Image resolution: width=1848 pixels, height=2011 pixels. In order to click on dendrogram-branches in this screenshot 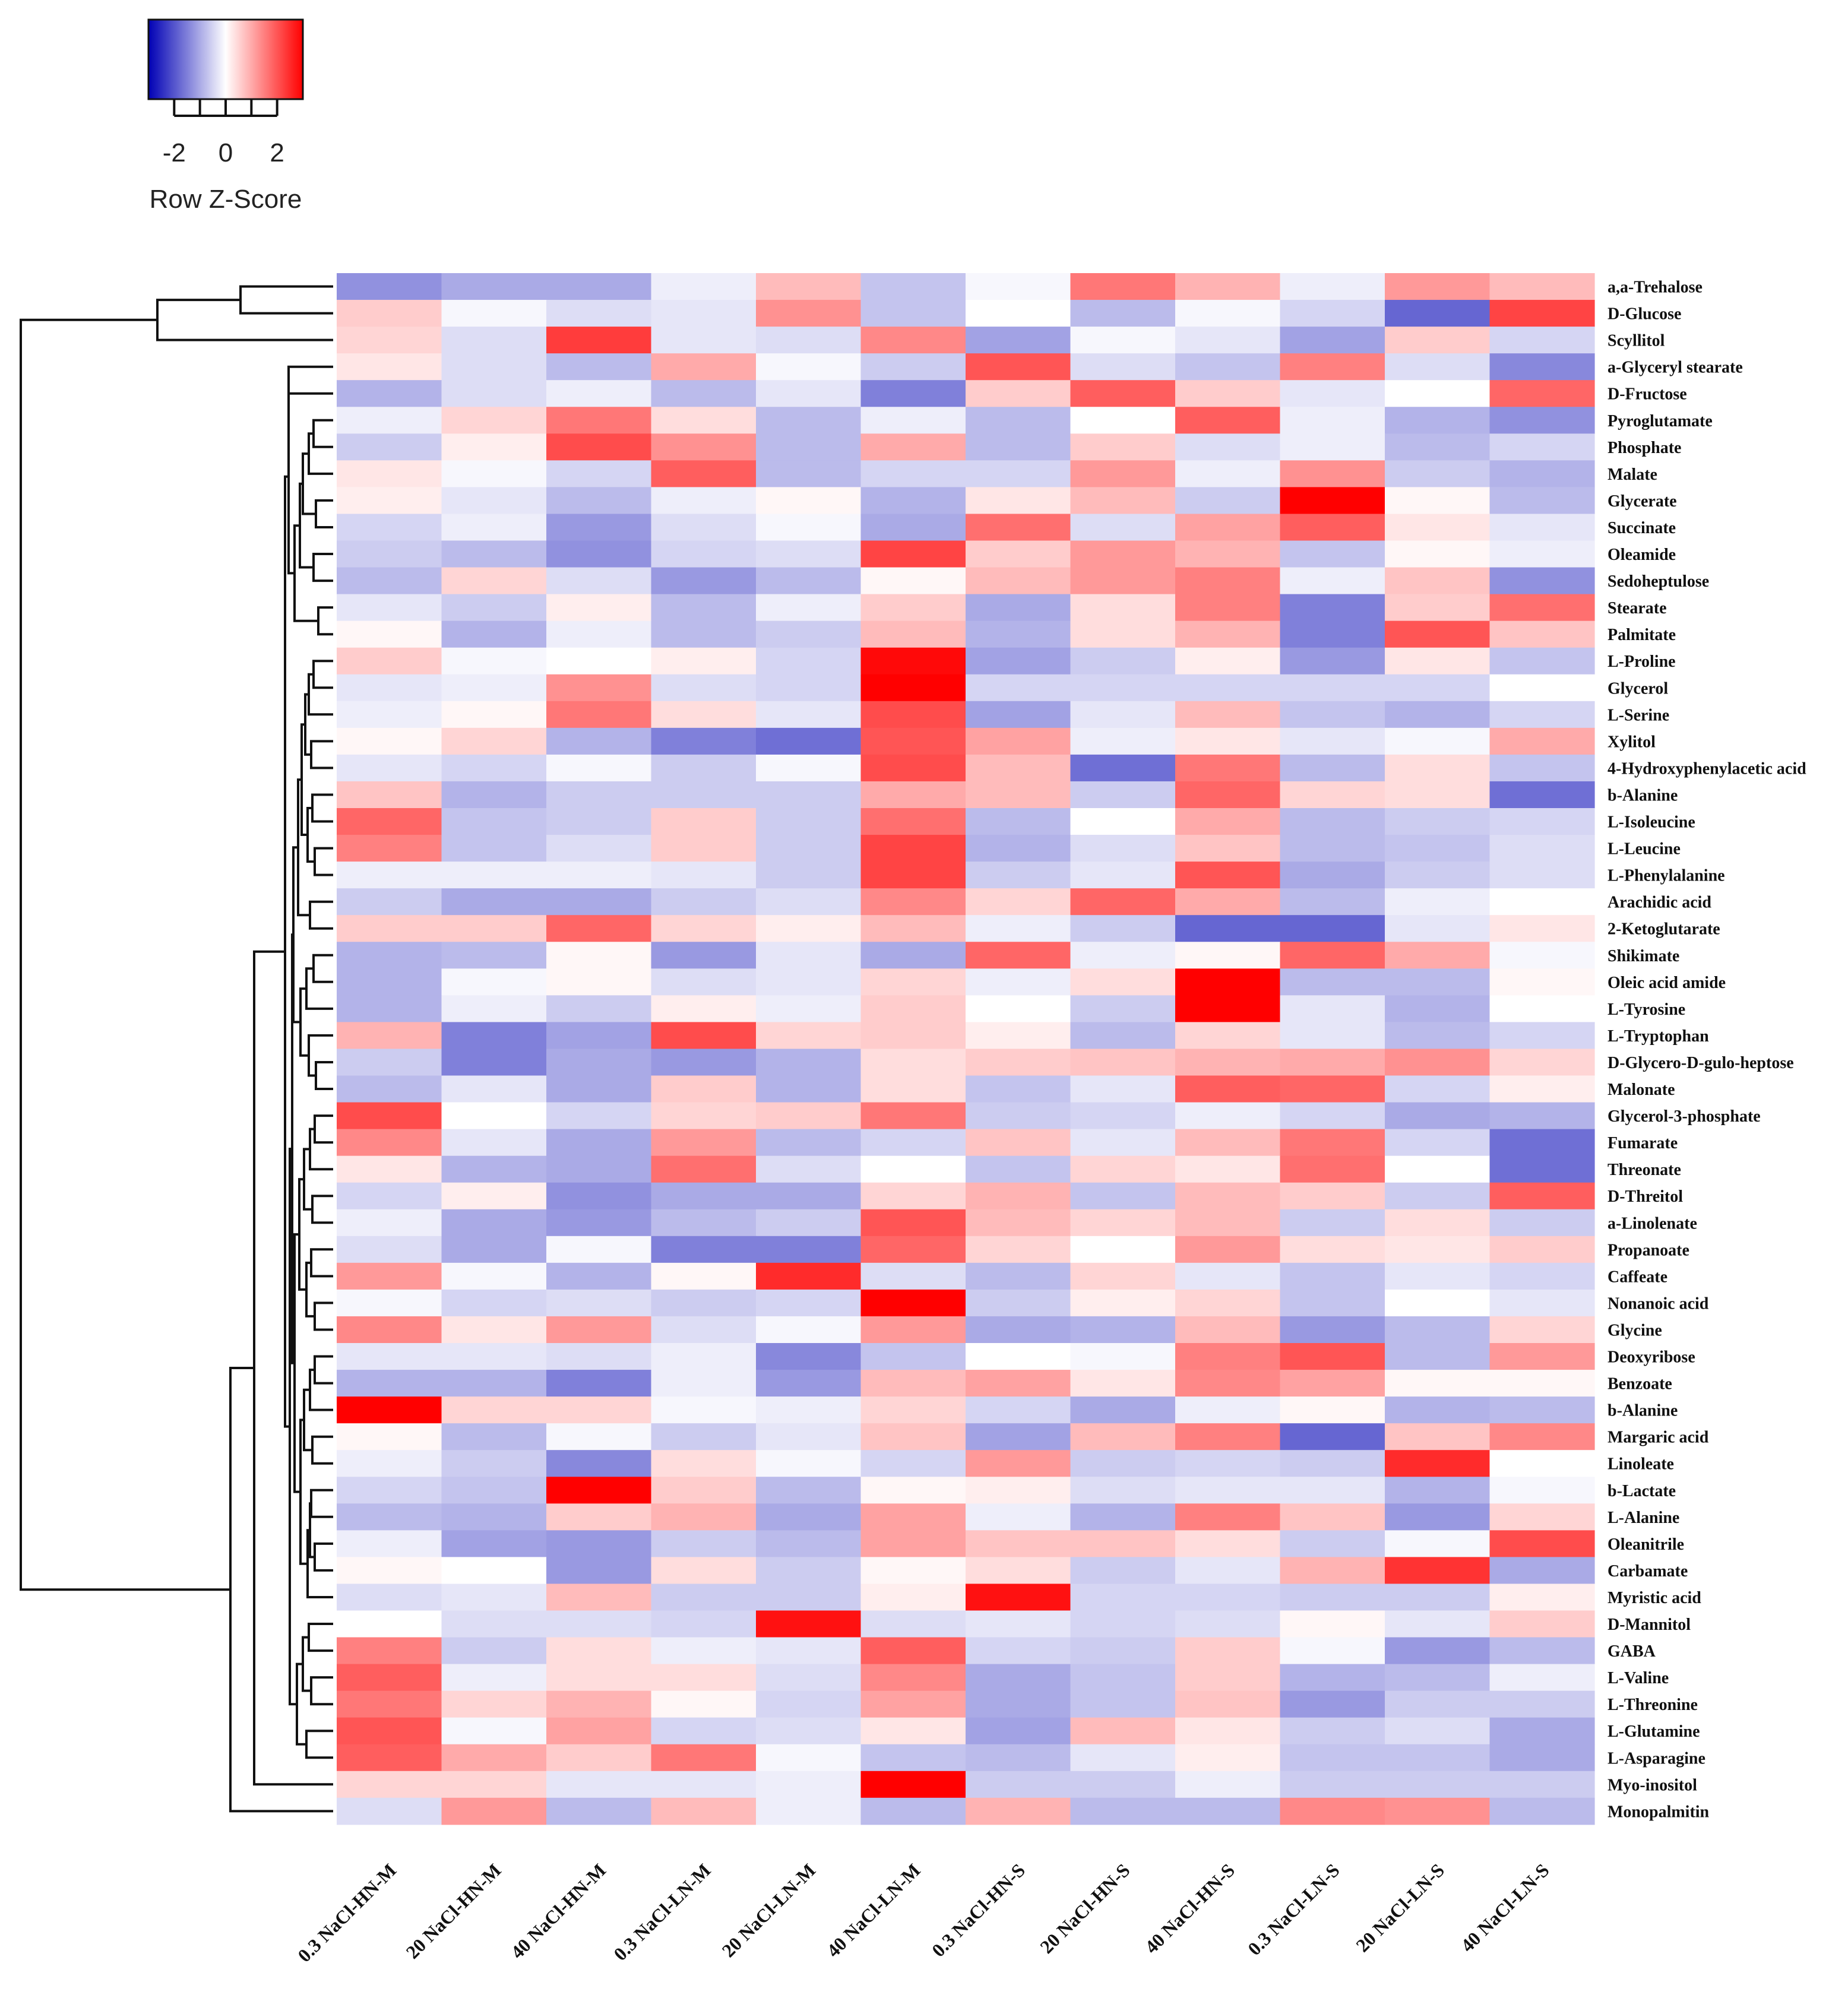, I will do `click(176, 1049)`.